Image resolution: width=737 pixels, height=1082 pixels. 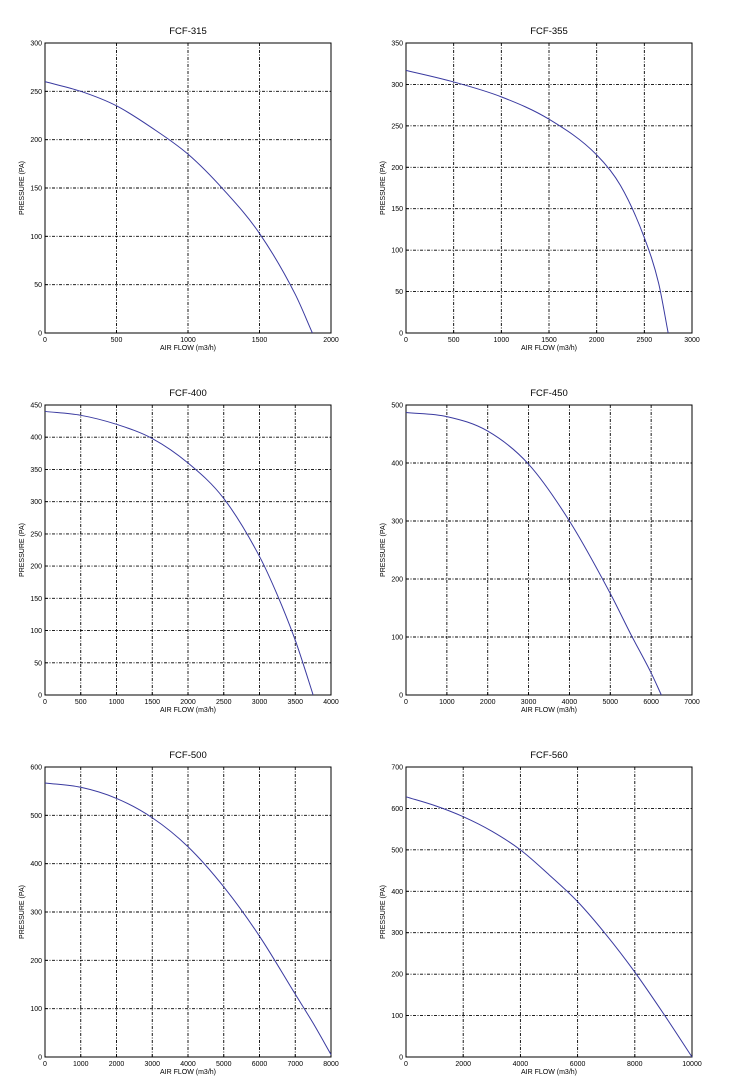 What do you see at coordinates (692, 1064) in the screenshot?
I see `x-tick-label: 10000` at bounding box center [692, 1064].